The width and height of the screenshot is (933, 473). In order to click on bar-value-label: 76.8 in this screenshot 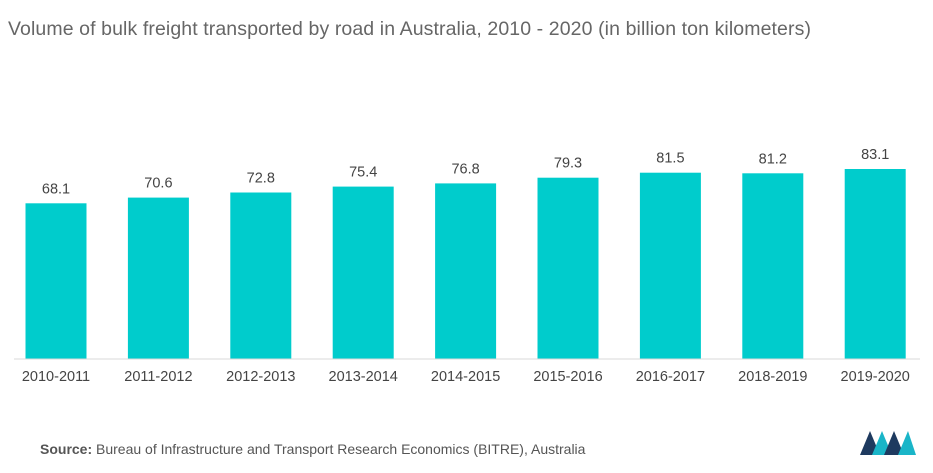, I will do `click(465, 169)`.